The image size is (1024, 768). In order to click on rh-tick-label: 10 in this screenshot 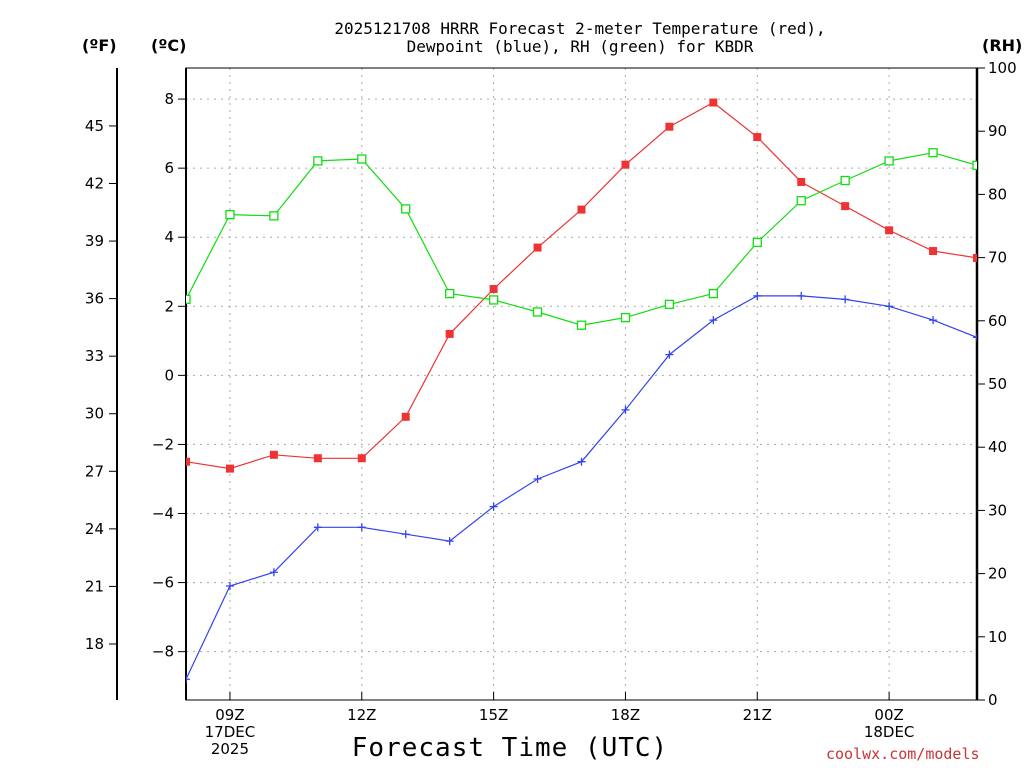, I will do `click(997, 637)`.